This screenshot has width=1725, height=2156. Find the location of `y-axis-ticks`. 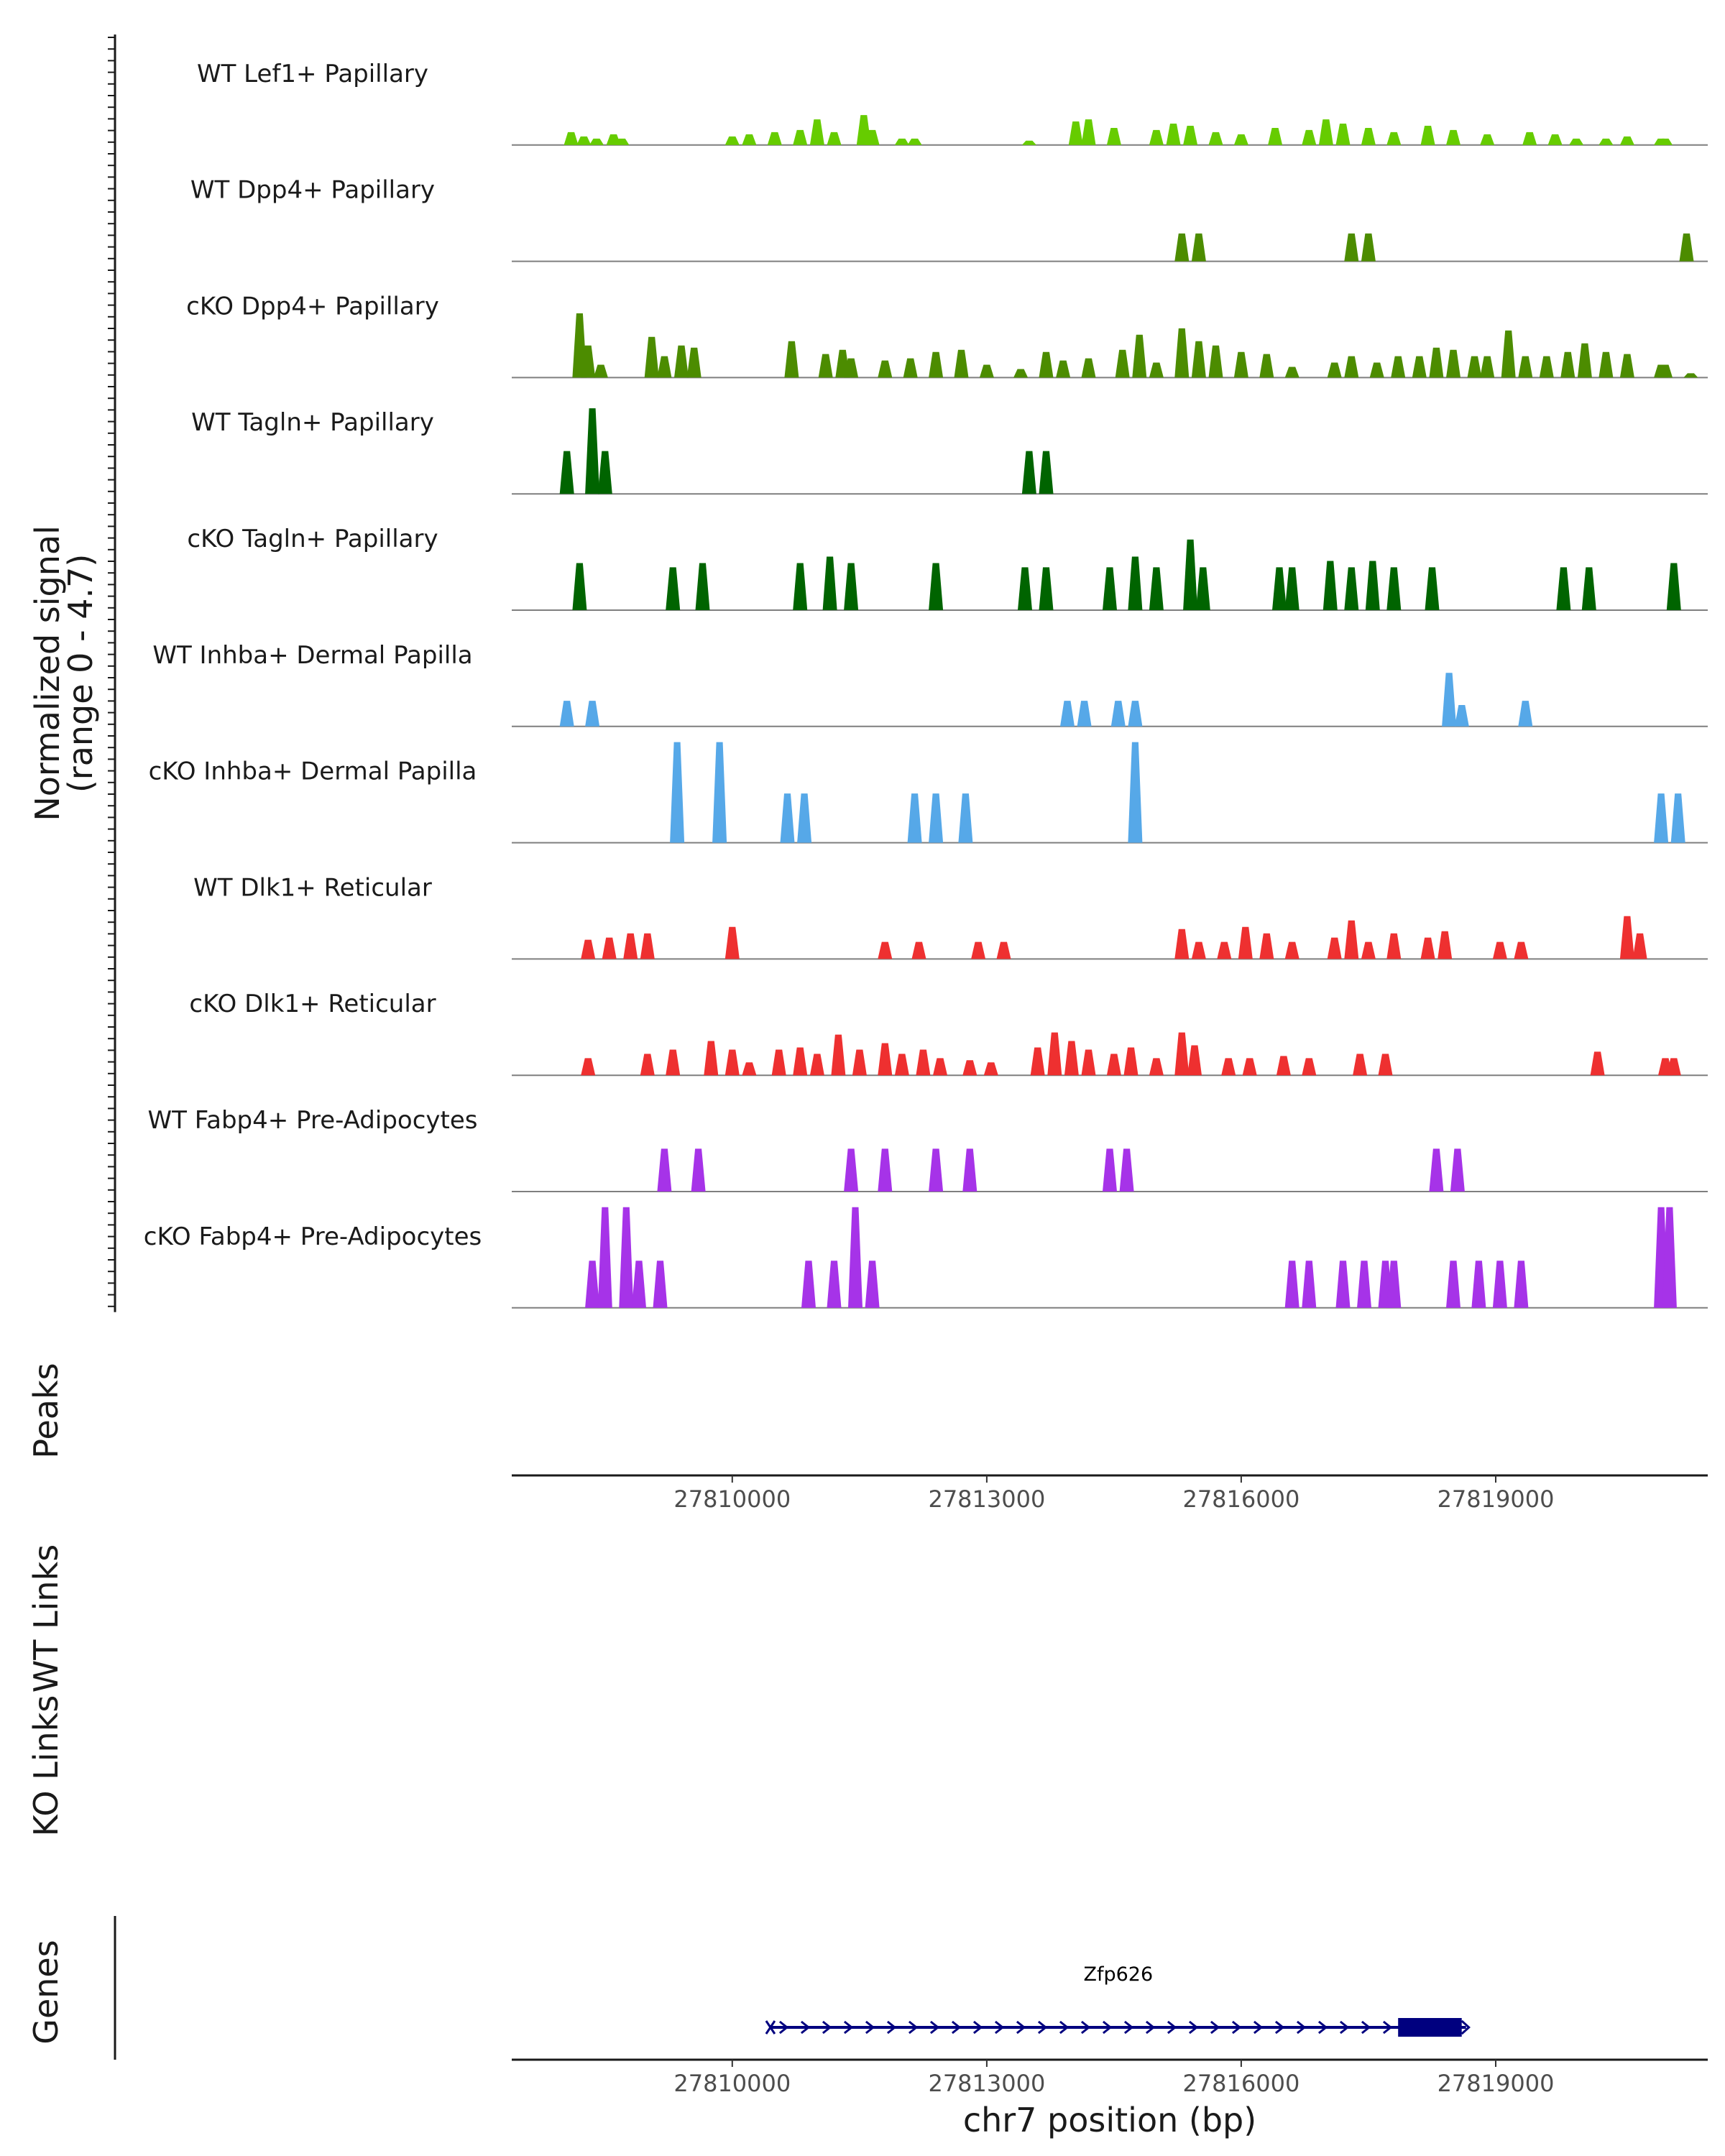

y-axis-ticks is located at coordinates (111, 672).